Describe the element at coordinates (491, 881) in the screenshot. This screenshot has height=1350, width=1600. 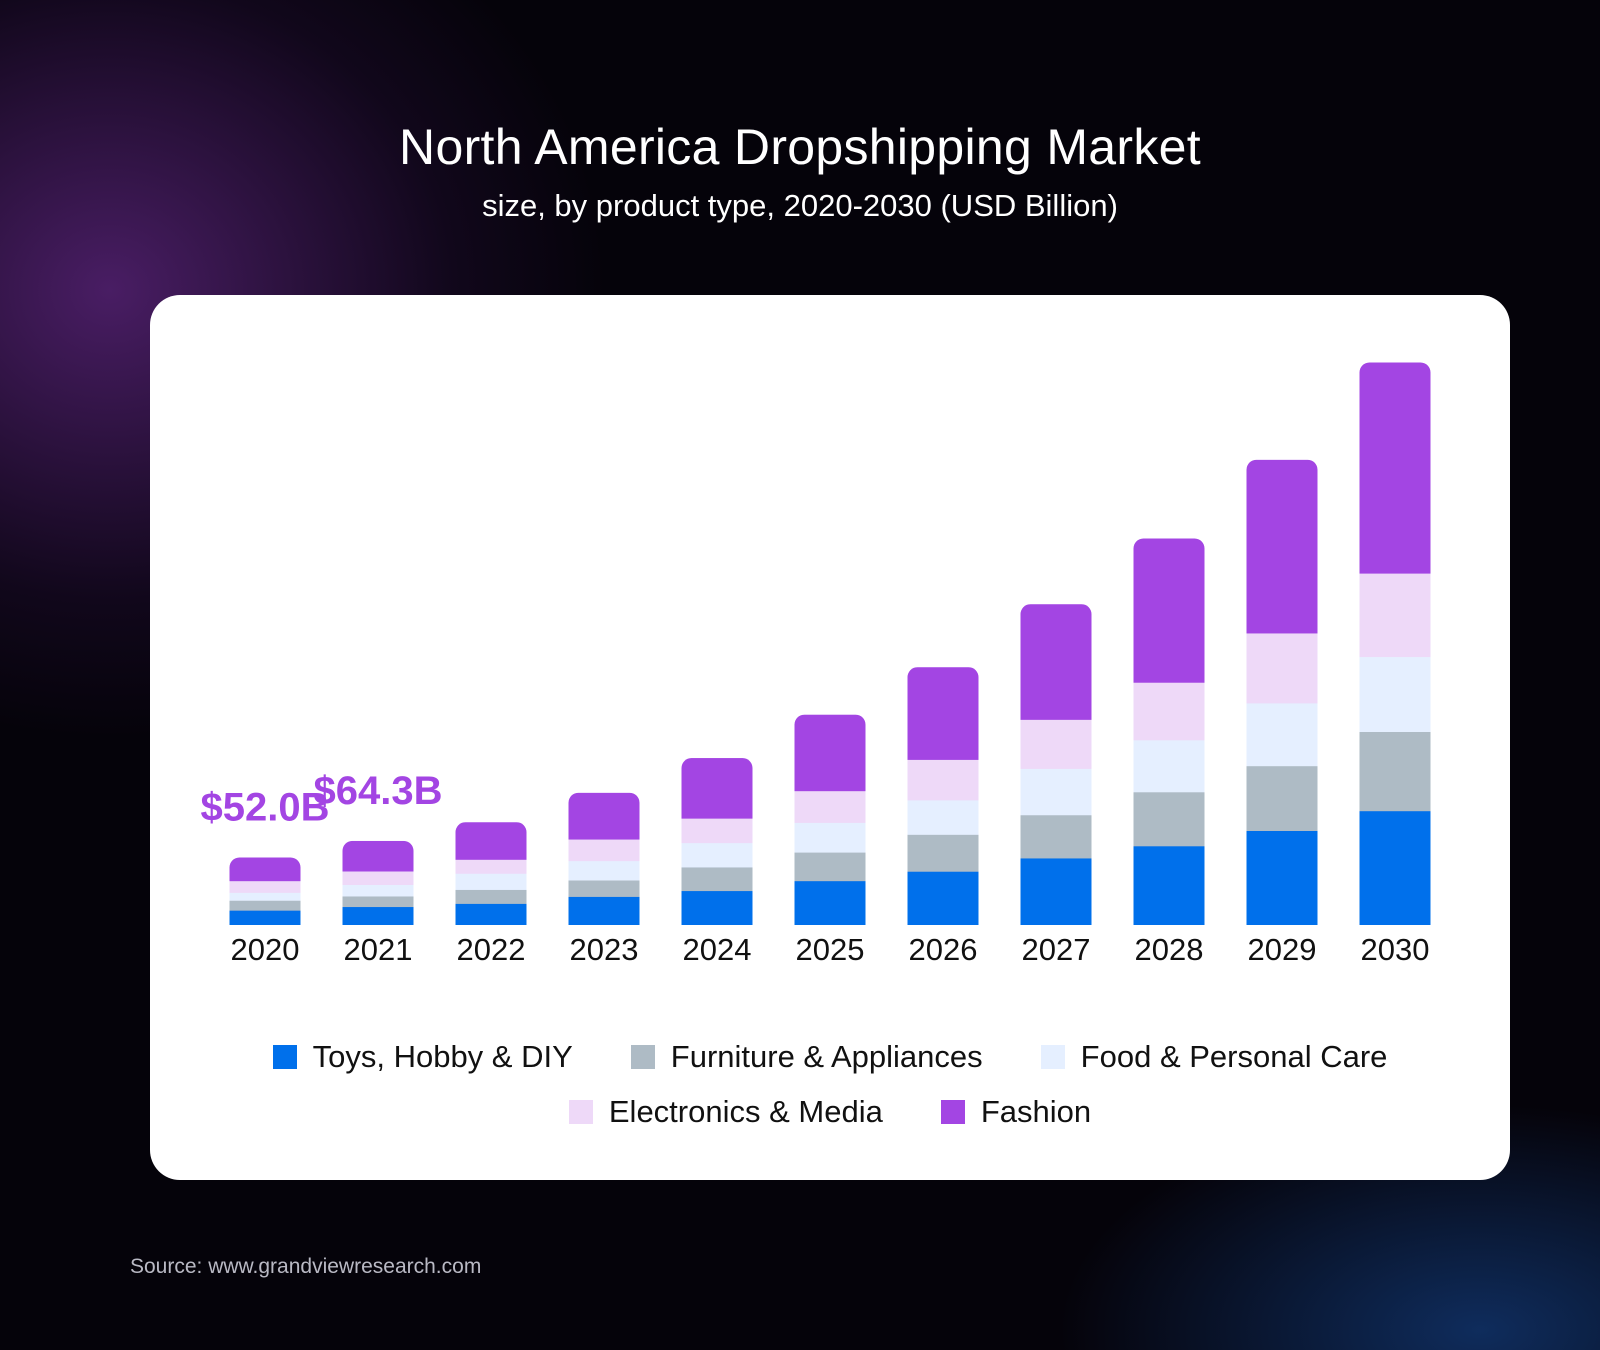
I see `bar-segment-food-personal-care-2022` at that location.